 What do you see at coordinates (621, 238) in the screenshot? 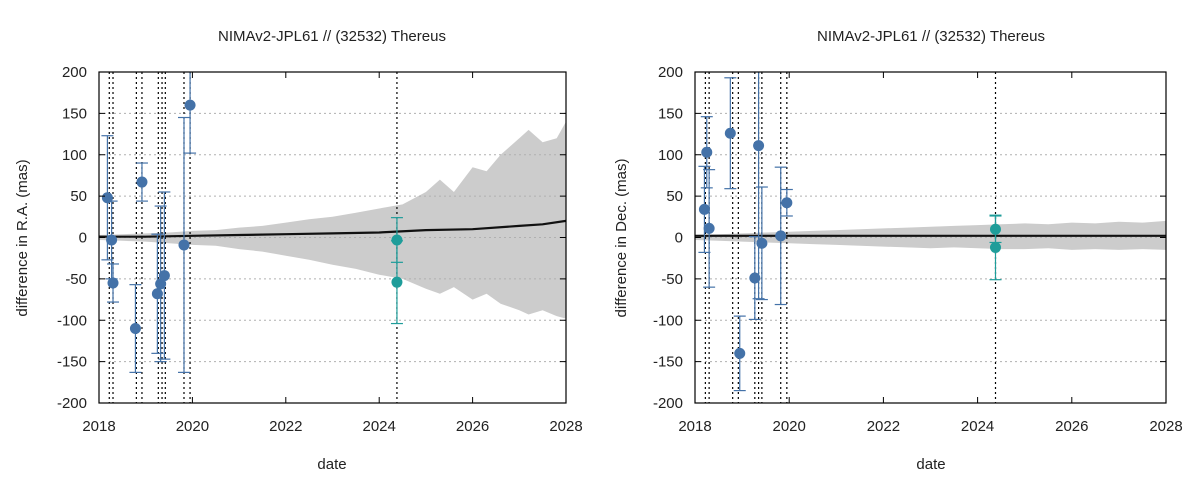
I see `y-axis-label: difference in Dec. (mas)` at bounding box center [621, 238].